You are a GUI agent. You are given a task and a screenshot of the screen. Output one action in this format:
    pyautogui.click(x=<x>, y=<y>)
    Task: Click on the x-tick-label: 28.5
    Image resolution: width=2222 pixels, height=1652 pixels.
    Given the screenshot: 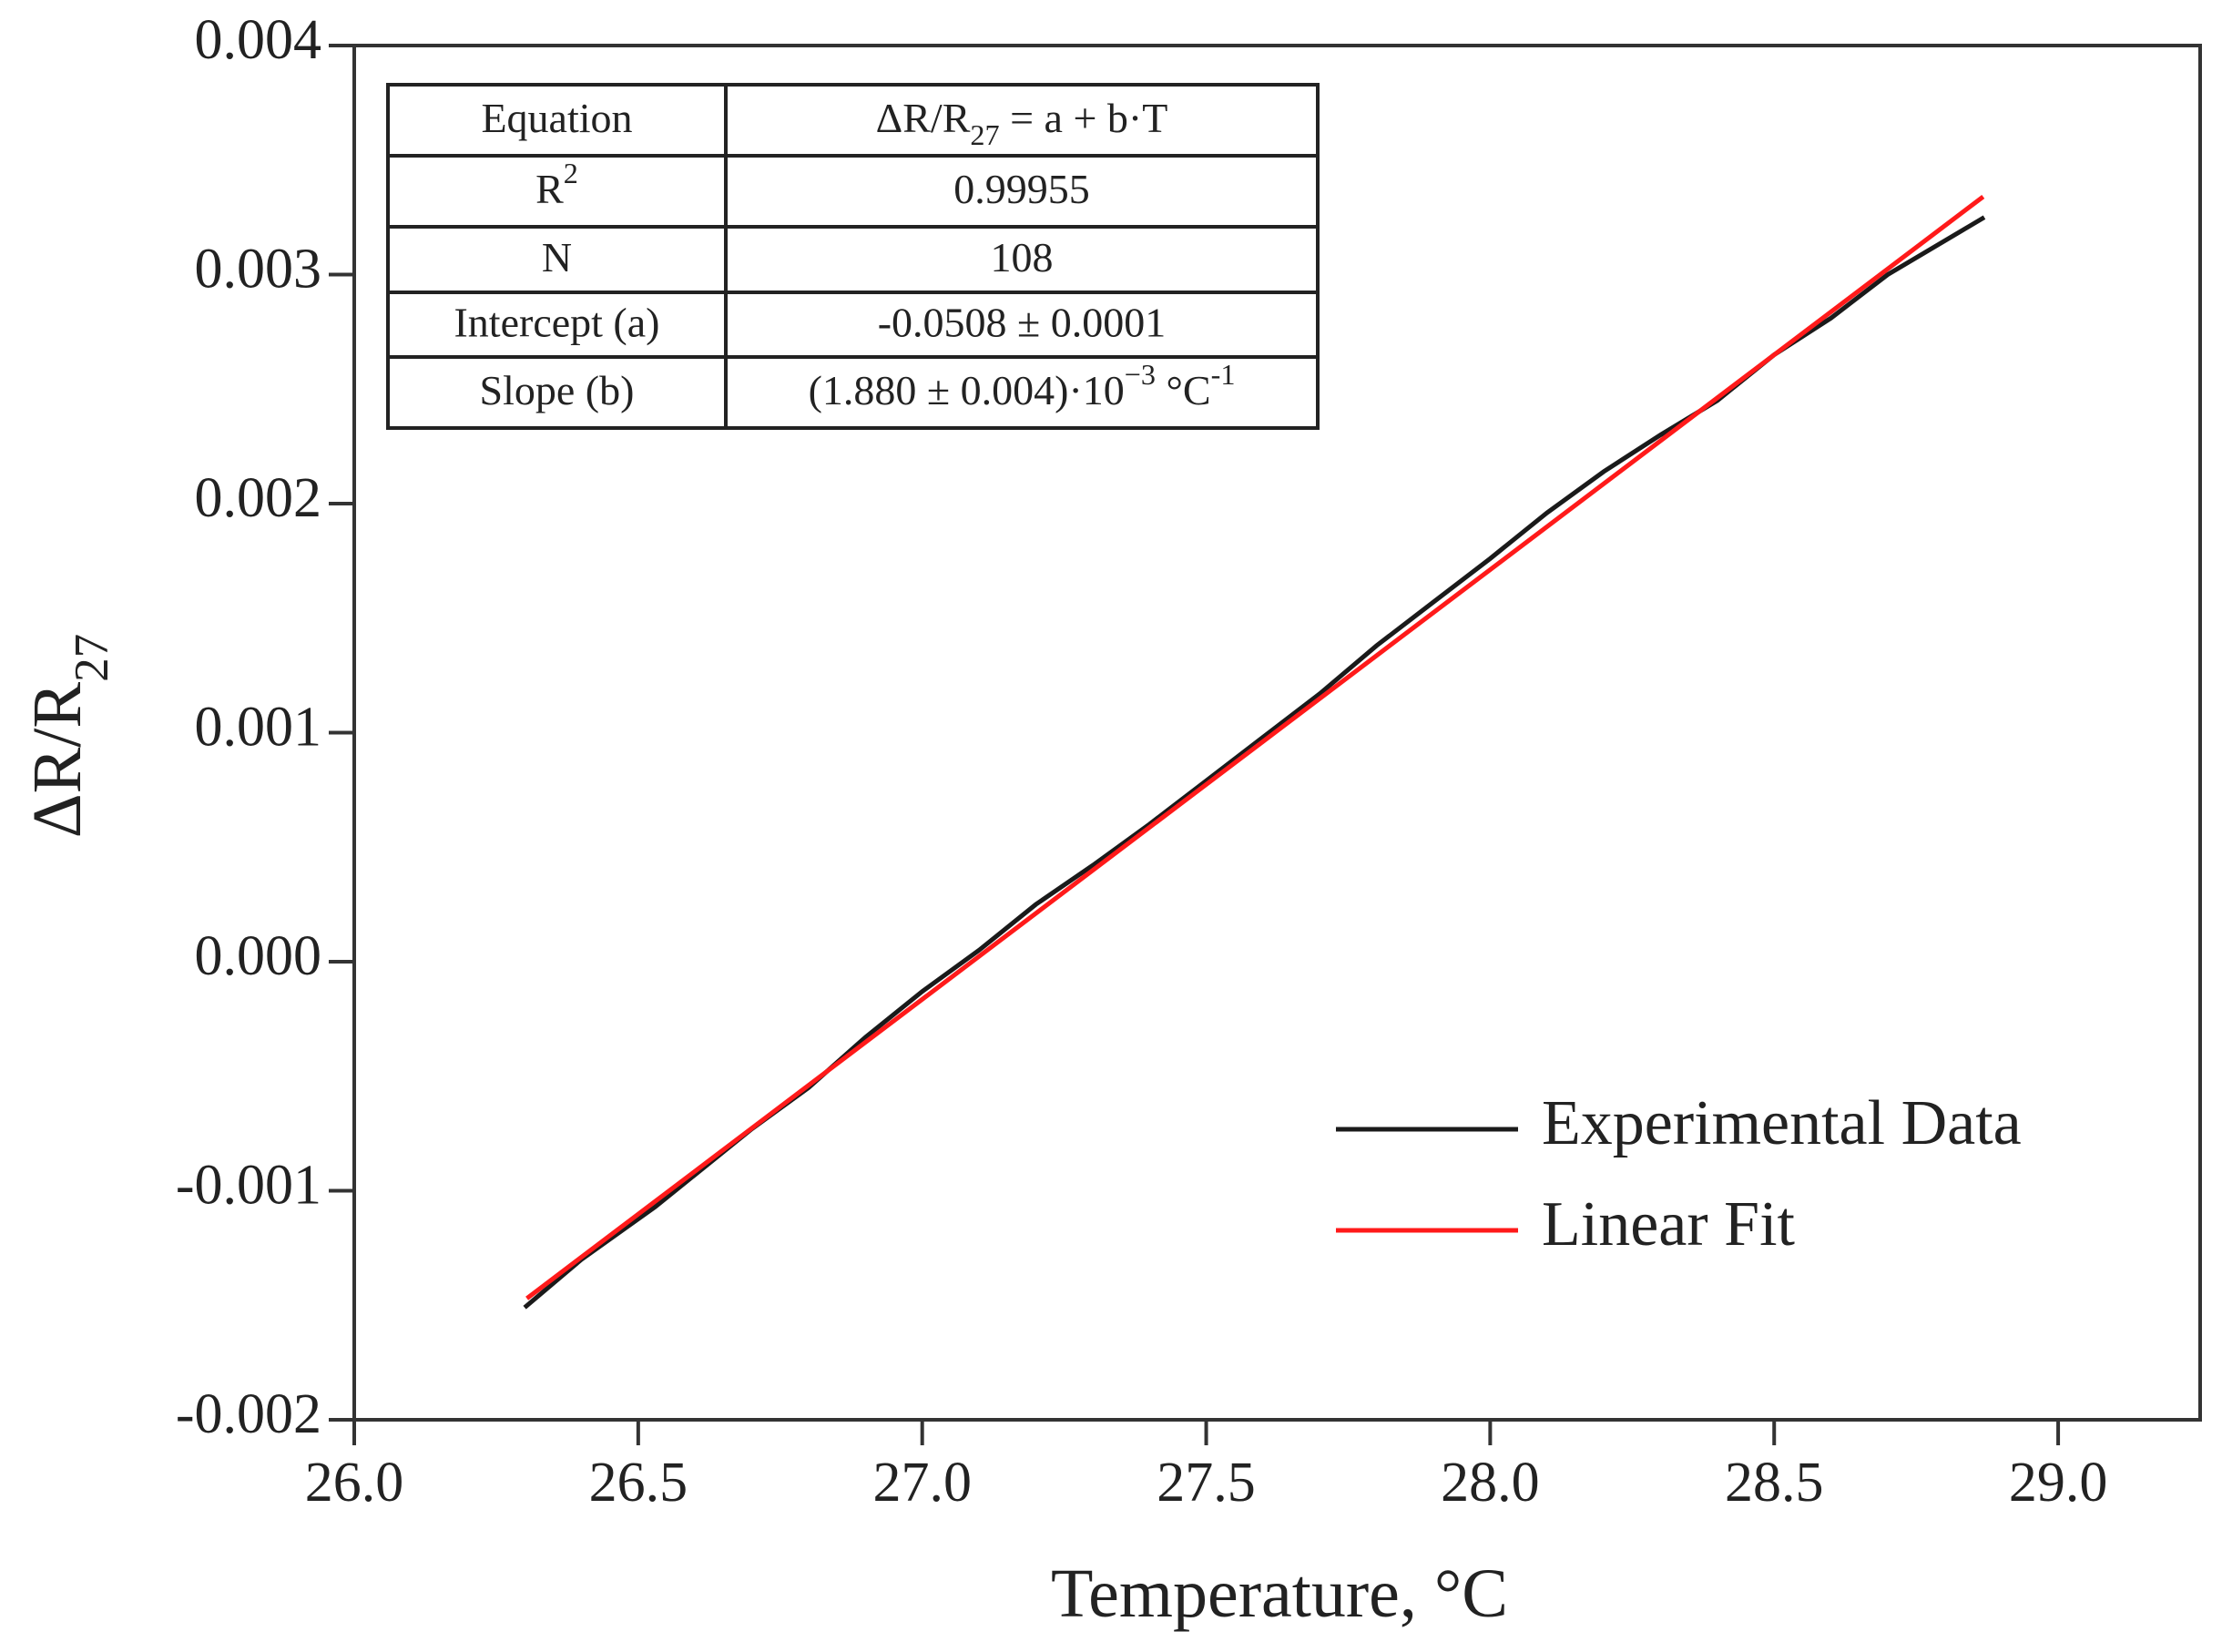 What is the action you would take?
    pyautogui.click(x=1774, y=1483)
    